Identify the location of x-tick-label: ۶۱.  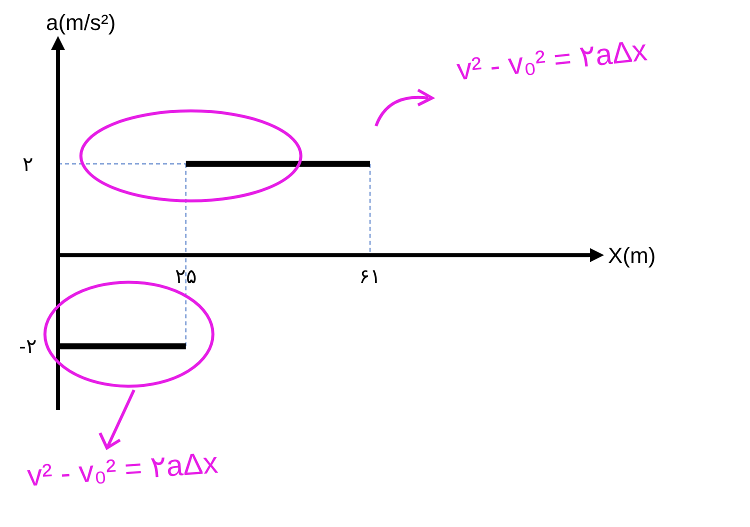
(370, 277).